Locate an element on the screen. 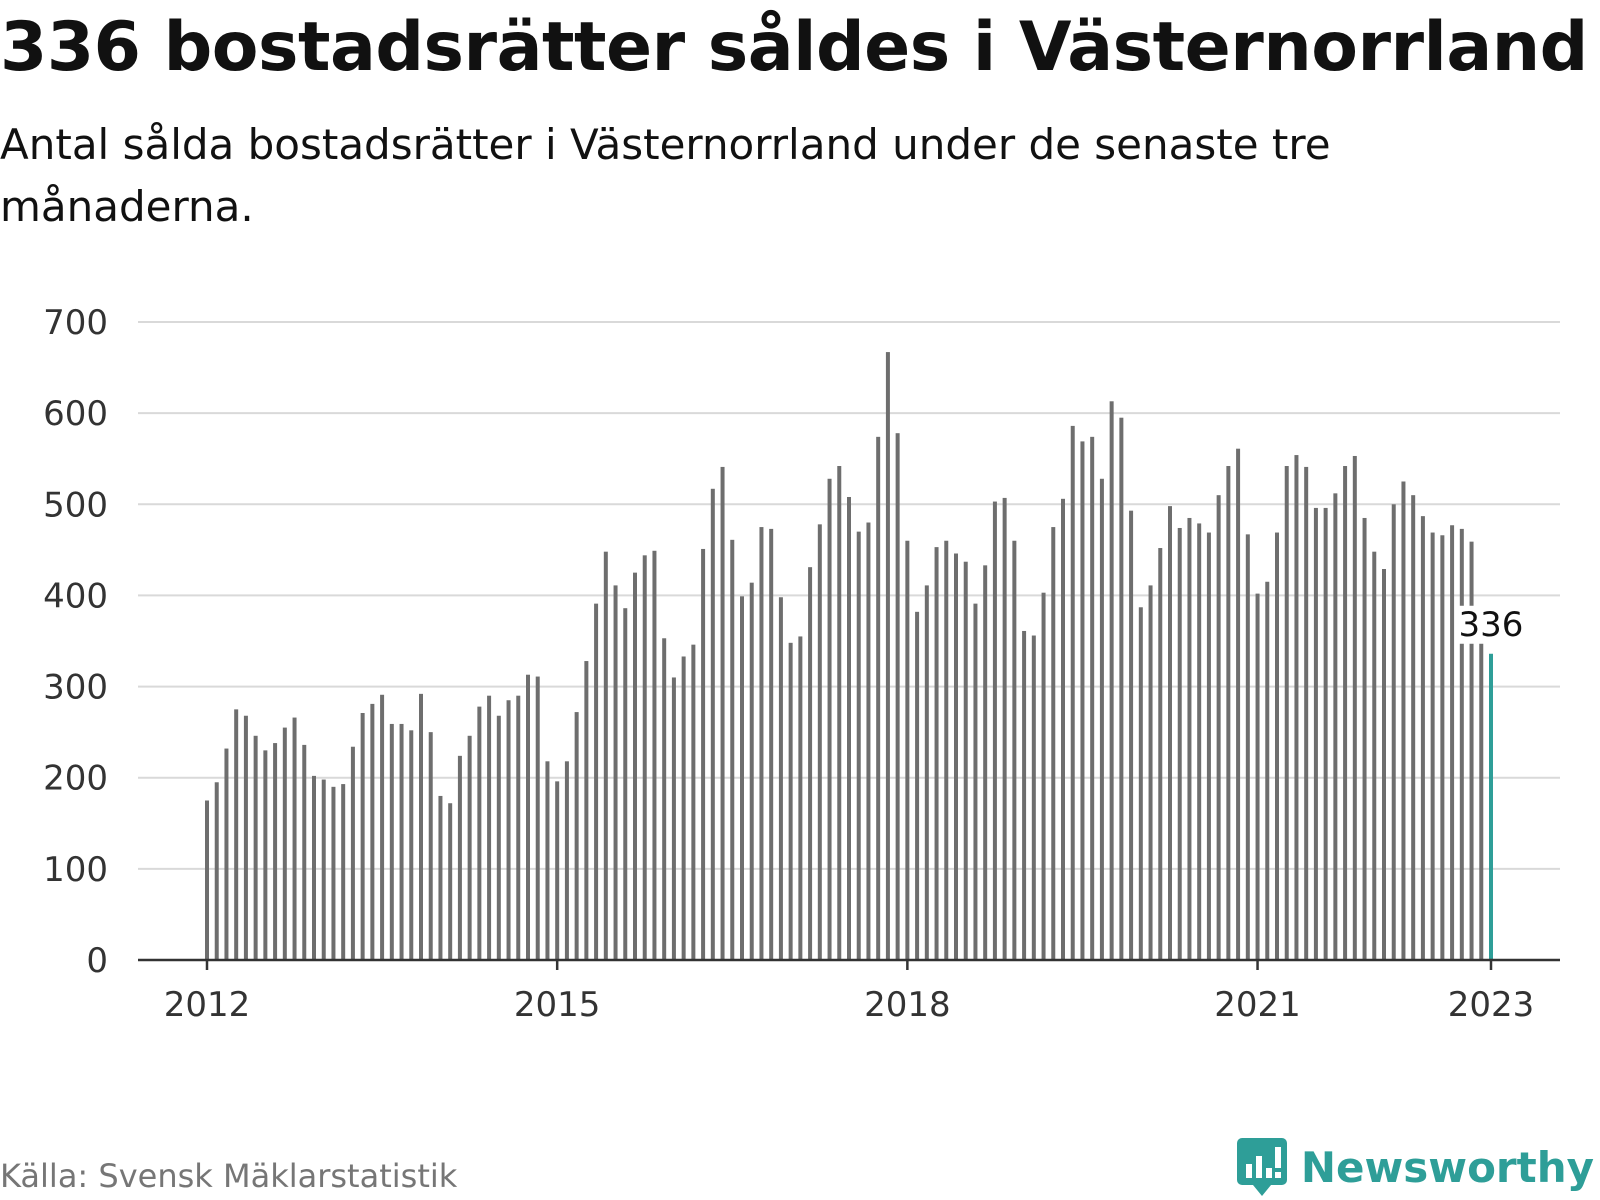  x-tick-label: 2023 is located at coordinates (1491, 1005).